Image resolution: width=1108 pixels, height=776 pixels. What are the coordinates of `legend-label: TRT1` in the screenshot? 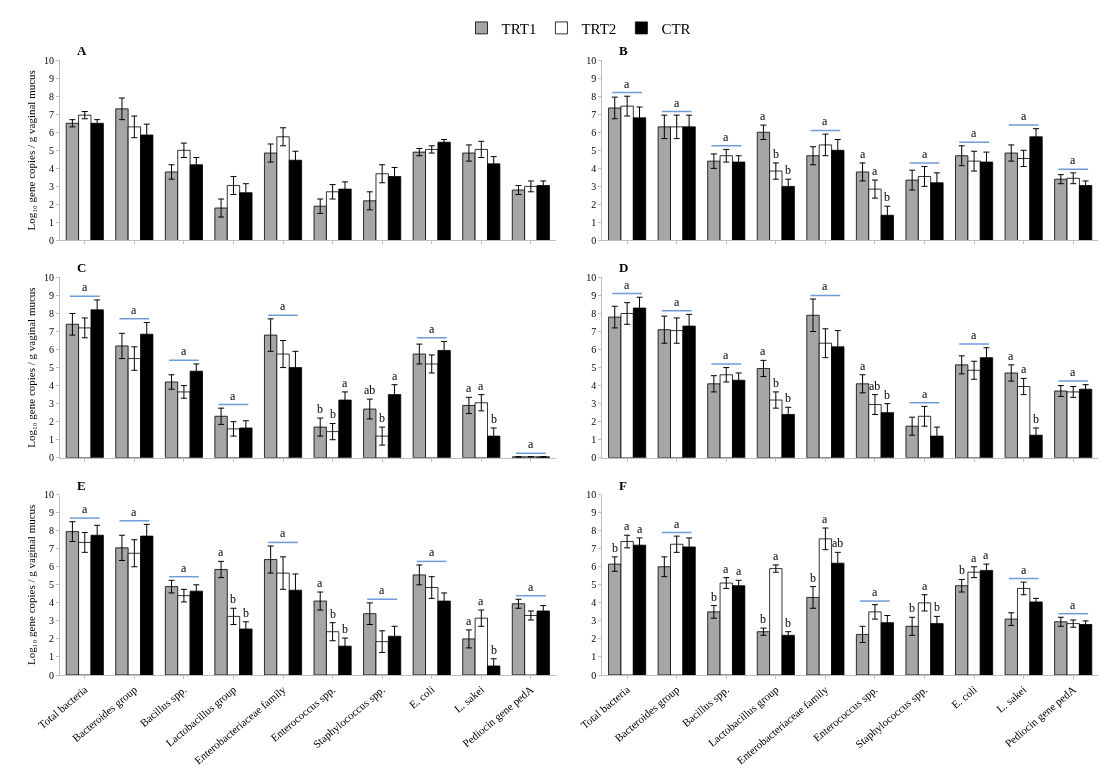 It's located at (519, 28).